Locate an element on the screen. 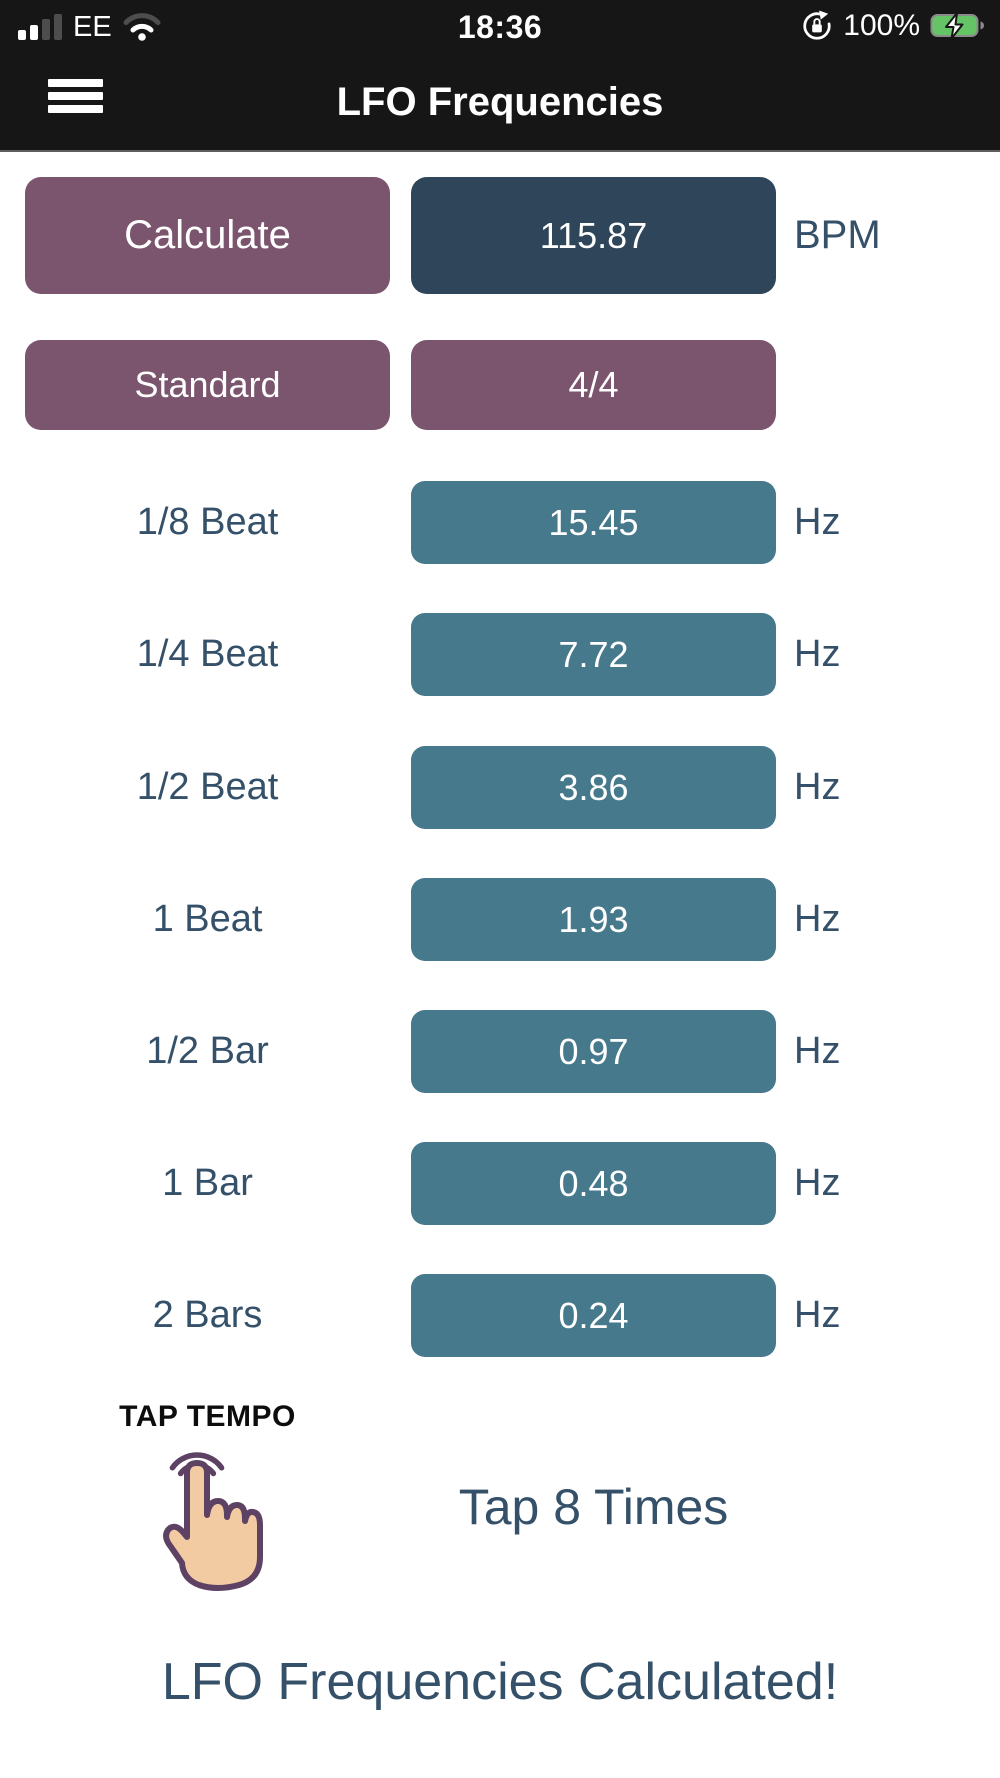 This screenshot has height=1778, width=1000. frequency-value-field: 0.97 is located at coordinates (593, 1051).